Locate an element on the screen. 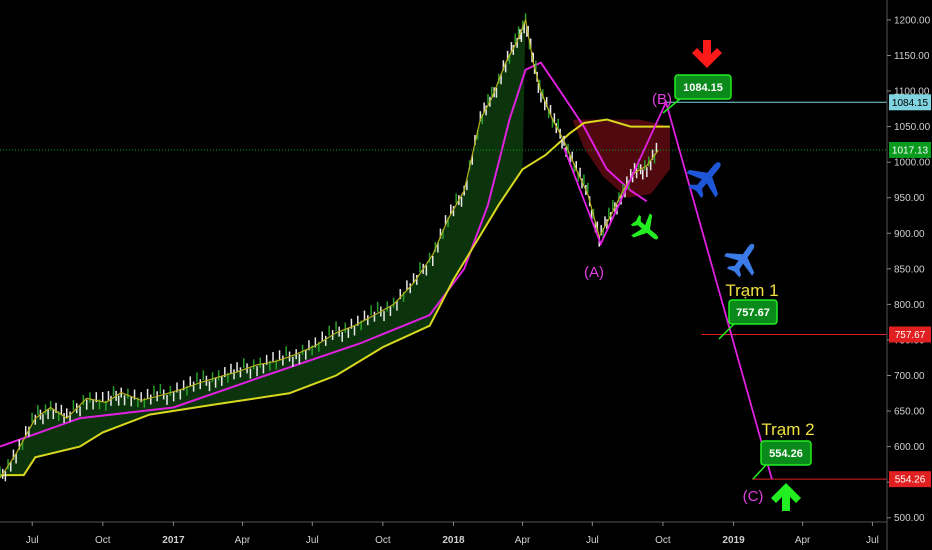 The image size is (932, 550). y-tick-label: 500.00 is located at coordinates (909, 518).